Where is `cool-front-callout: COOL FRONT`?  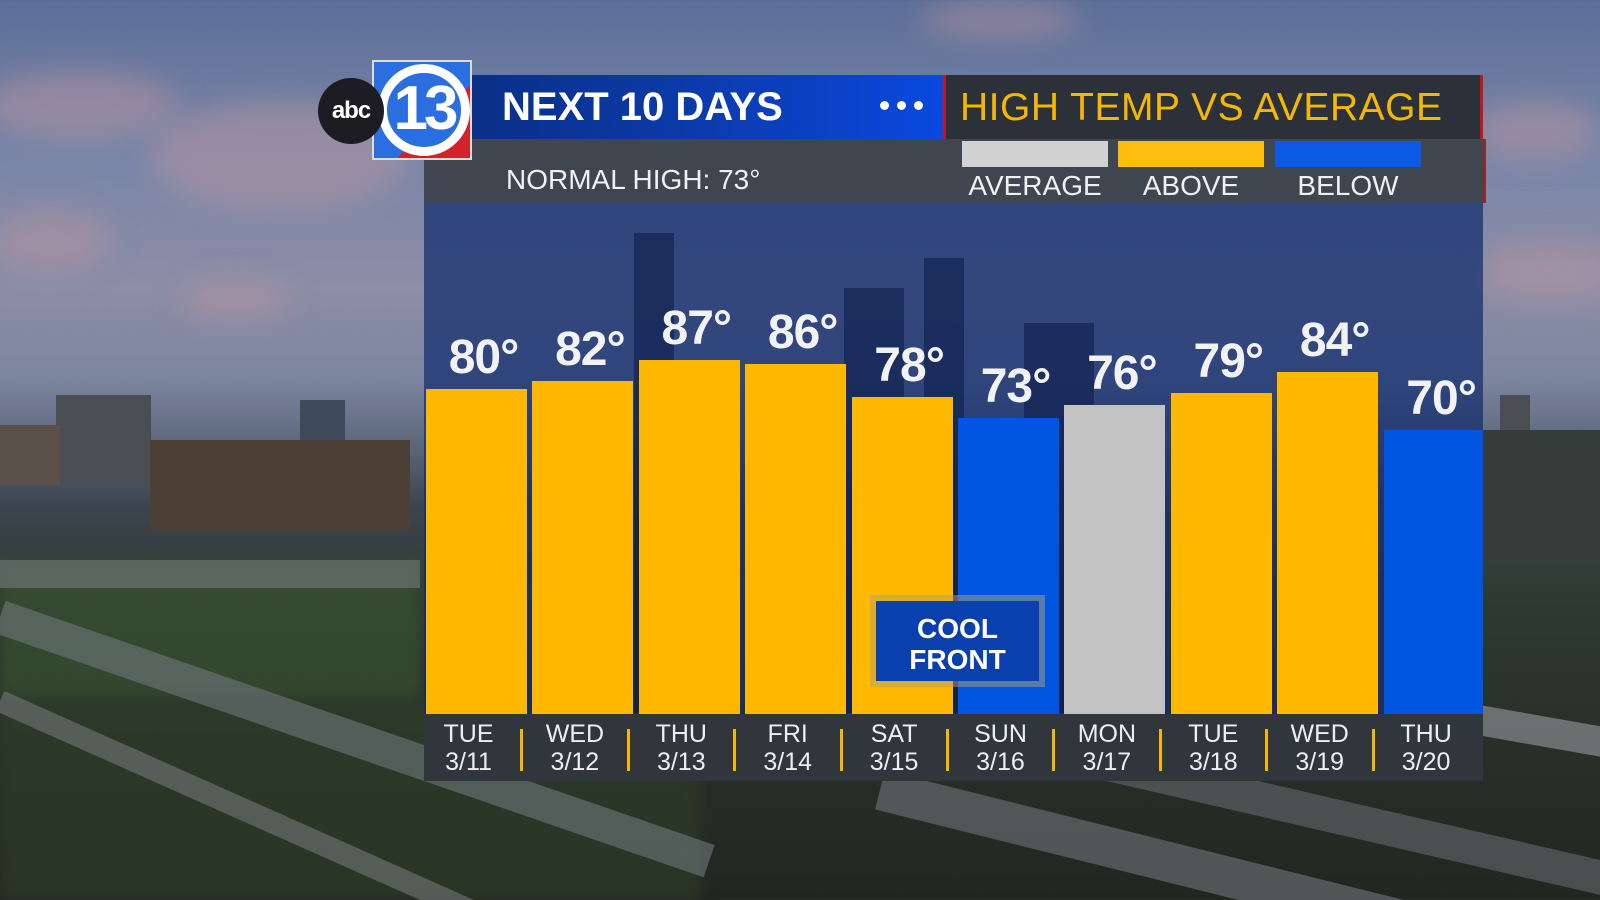
cool-front-callout: COOL FRONT is located at coordinates (957, 641).